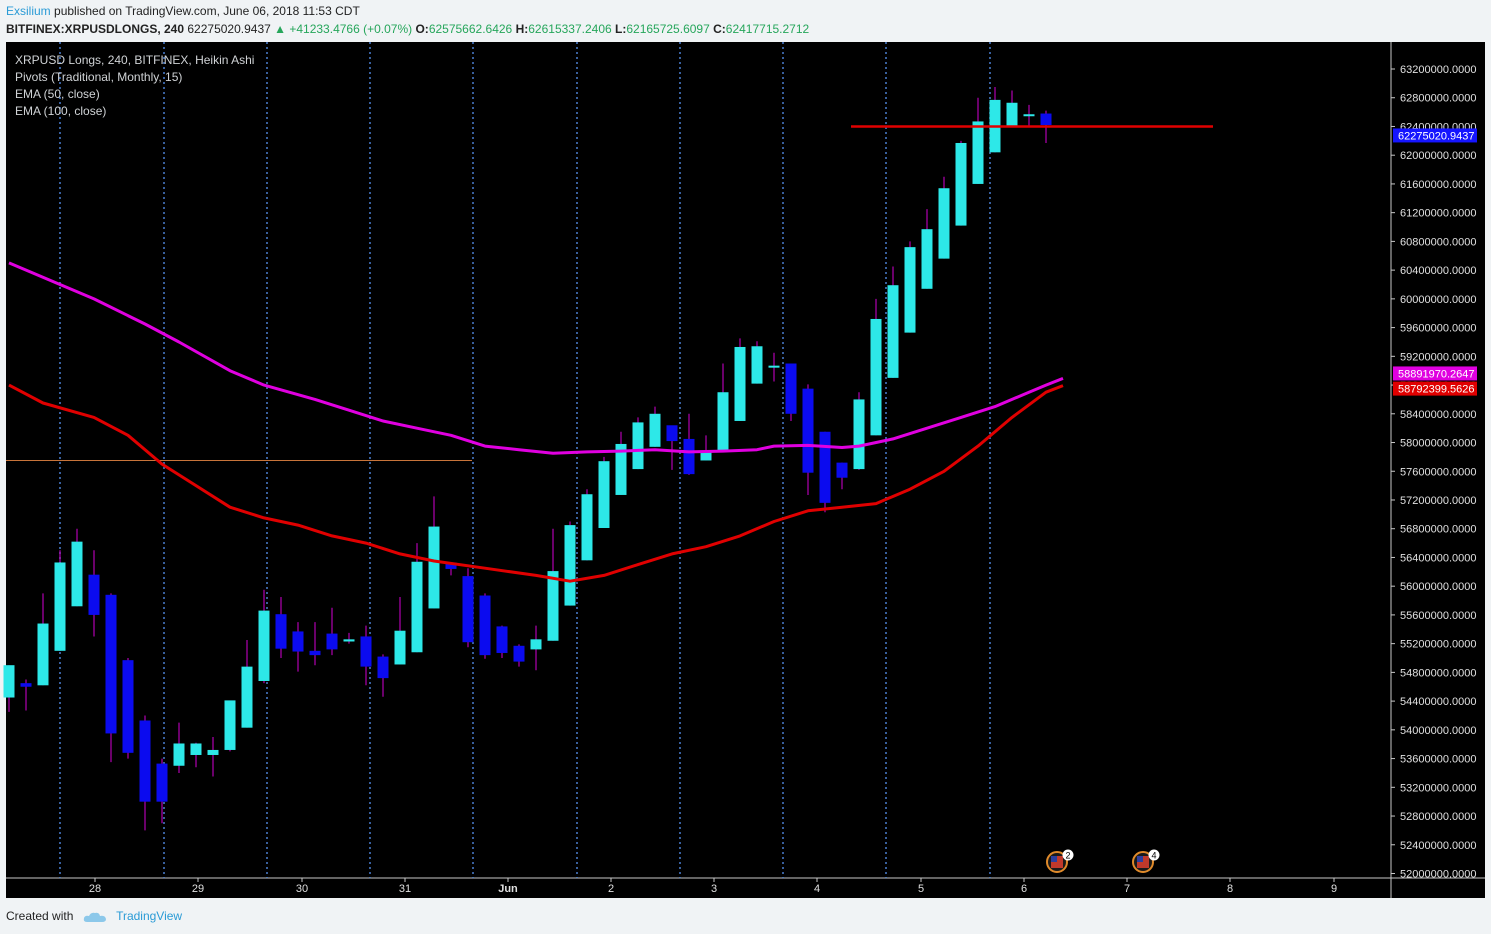 The height and width of the screenshot is (934, 1491). What do you see at coordinates (135, 60) in the screenshot?
I see `legend-main-series: XRPUSD Longs, 240, BITFINEX, Heikin Ashi` at bounding box center [135, 60].